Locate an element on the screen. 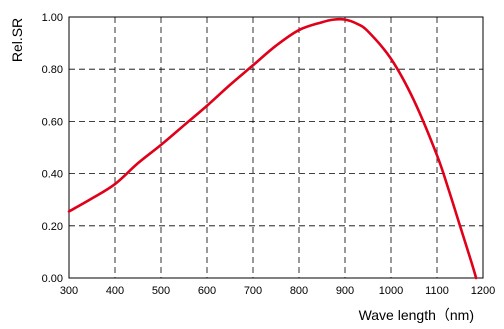 This screenshot has height=329, width=504. x-tick-labels: 300 400 500 600 700 800 900 1000 1100 1200 is located at coordinates (277, 291).